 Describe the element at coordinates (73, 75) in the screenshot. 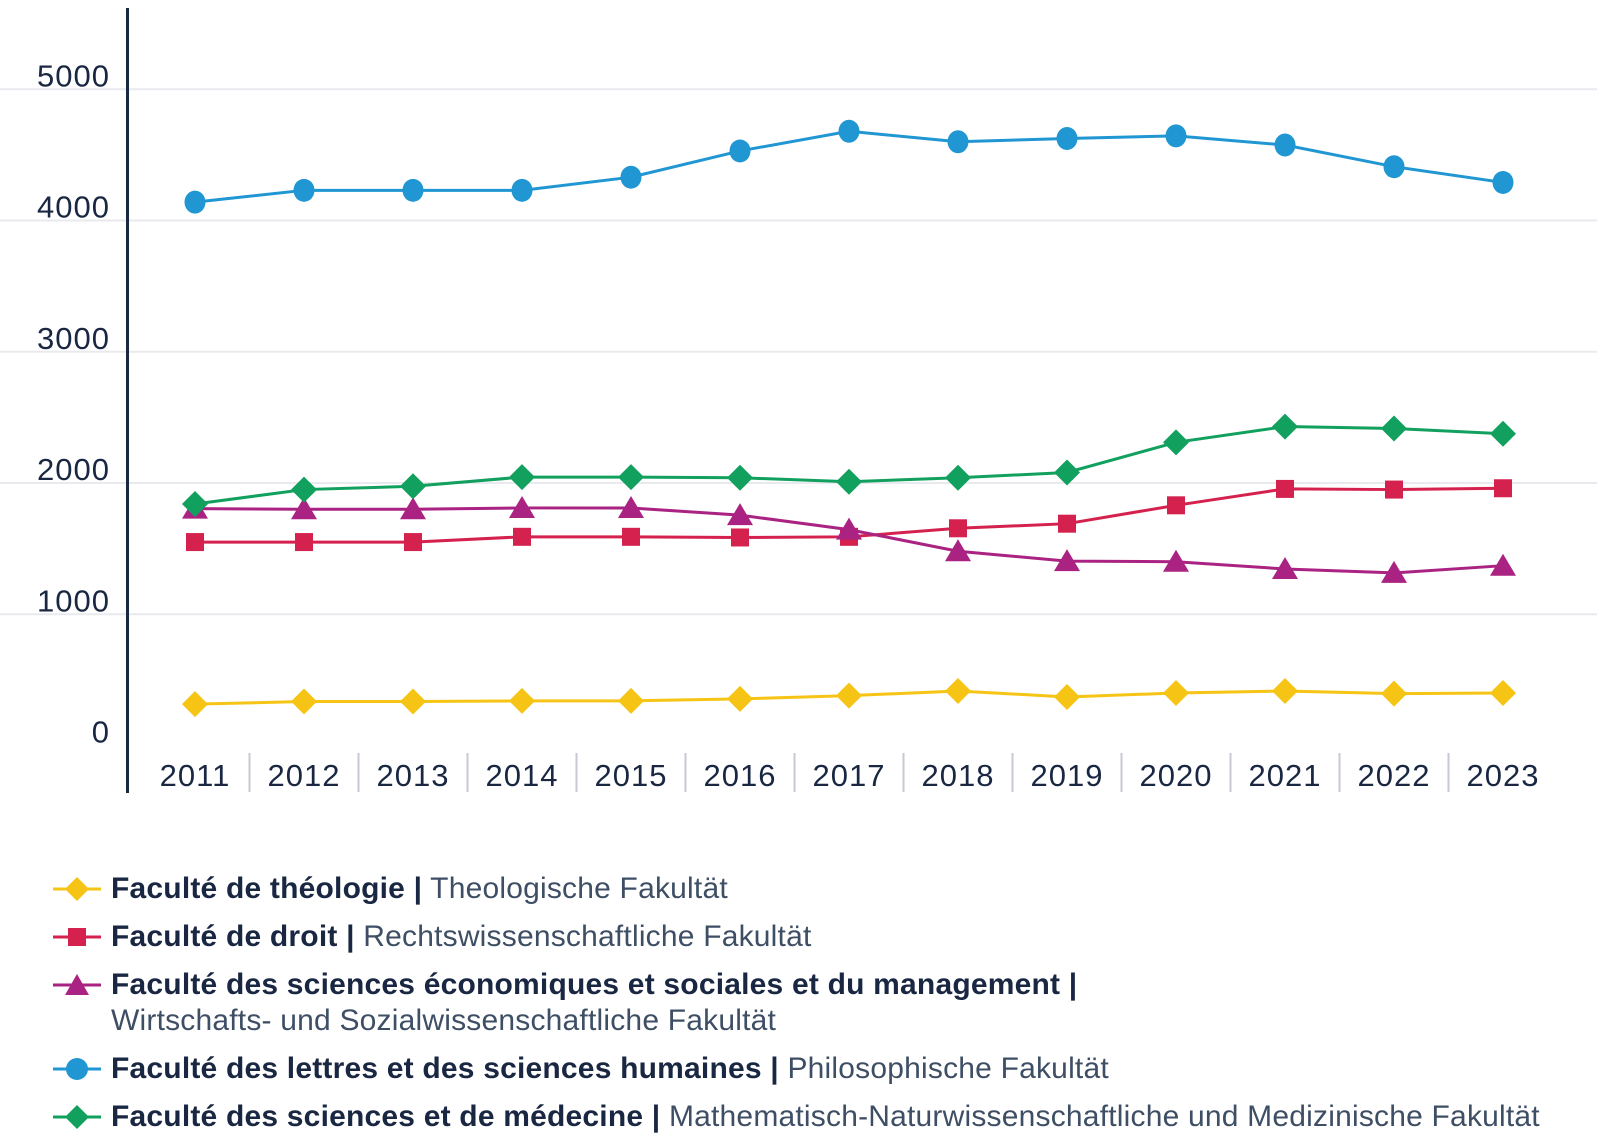

I see `y-axis-label: 5000` at that location.